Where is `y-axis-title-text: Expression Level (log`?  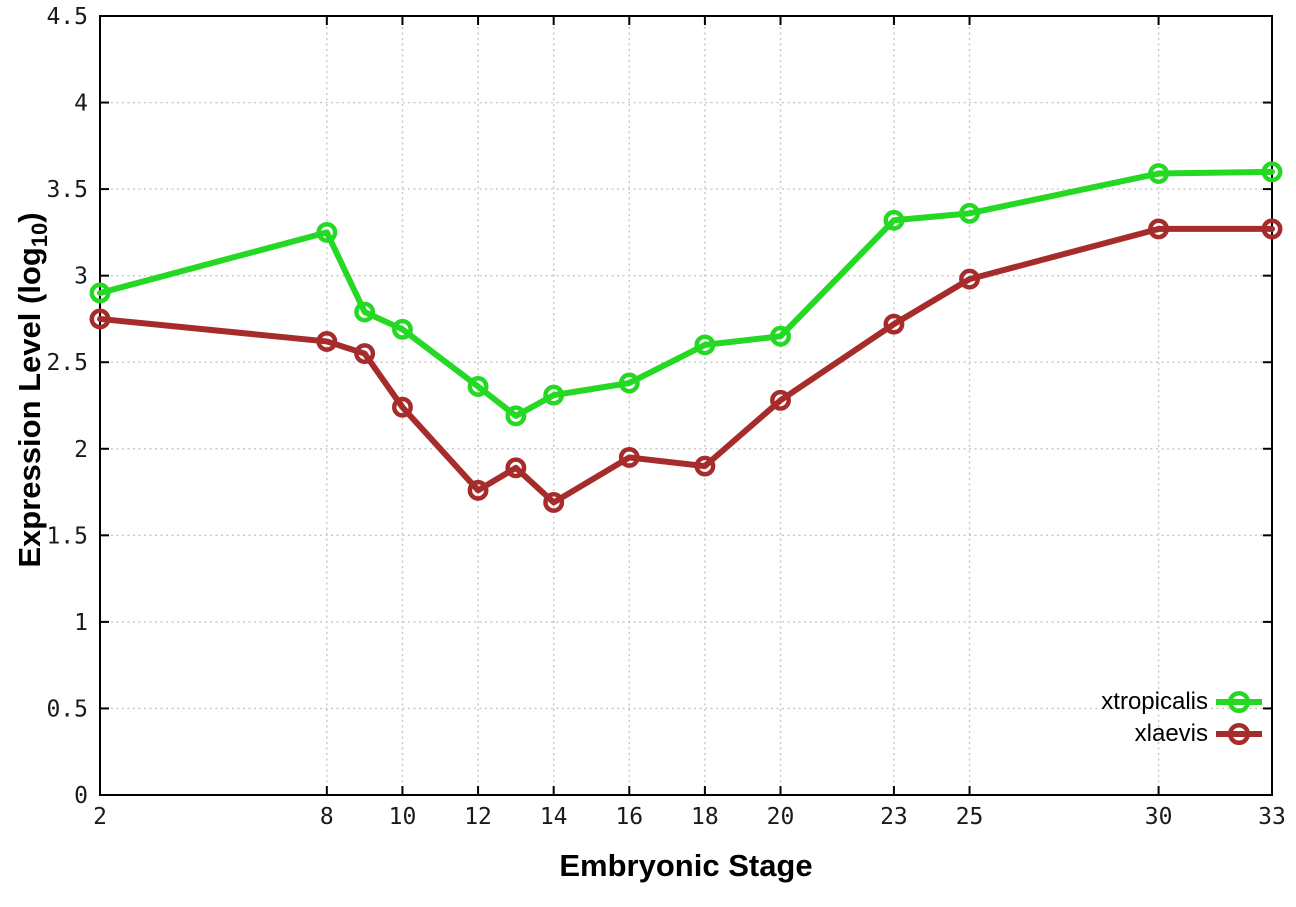
y-axis-title-text: Expression Level (log is located at coordinates (29, 407).